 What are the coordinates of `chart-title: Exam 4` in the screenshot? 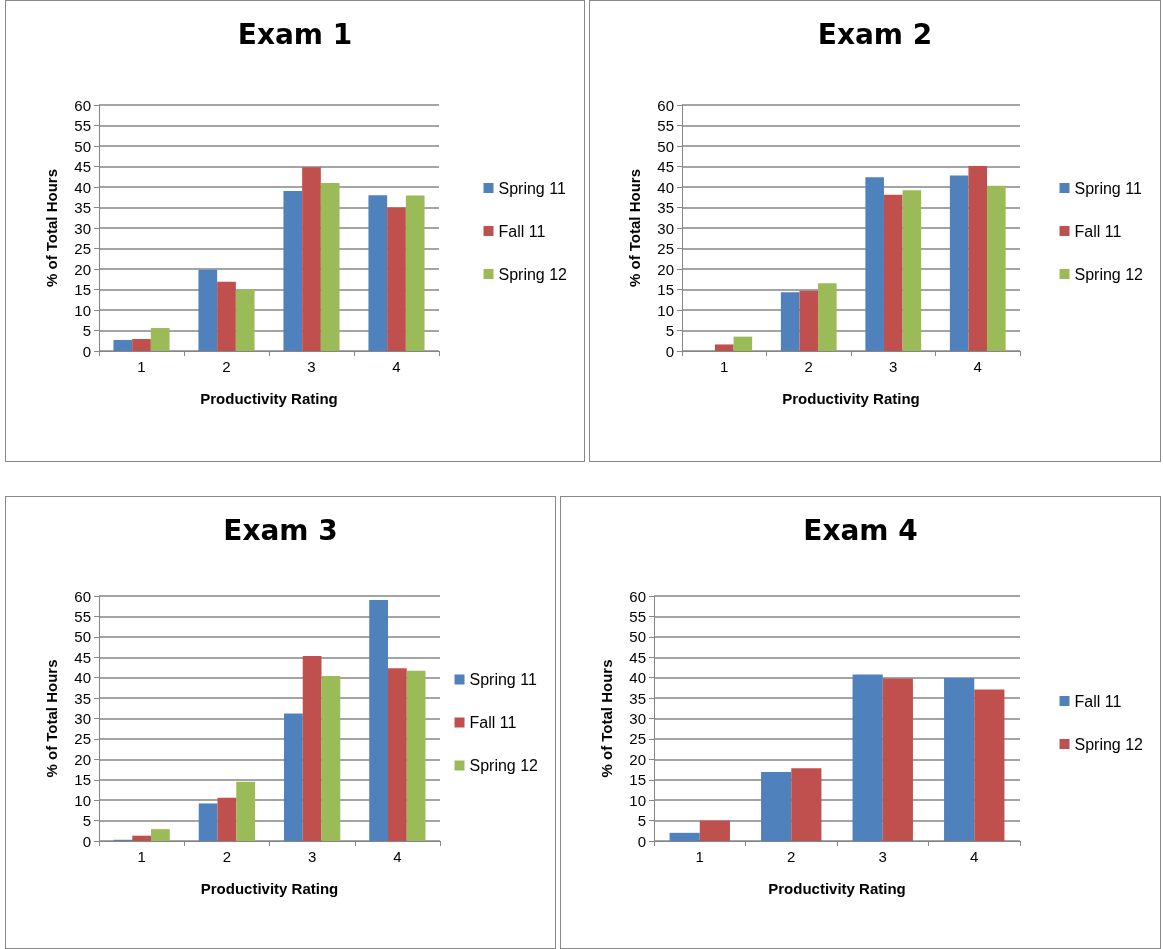 It's located at (860, 530).